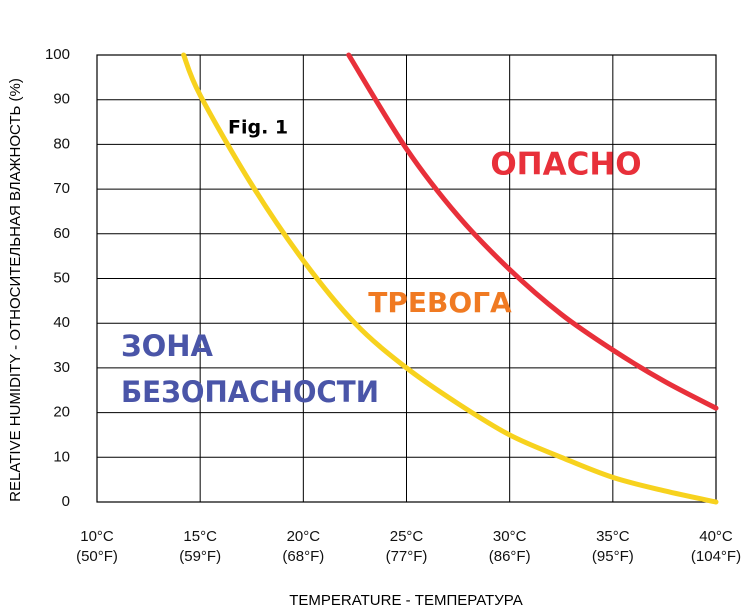 This screenshot has height=611, width=752. I want to click on y-tick-label: 50, so click(61, 277).